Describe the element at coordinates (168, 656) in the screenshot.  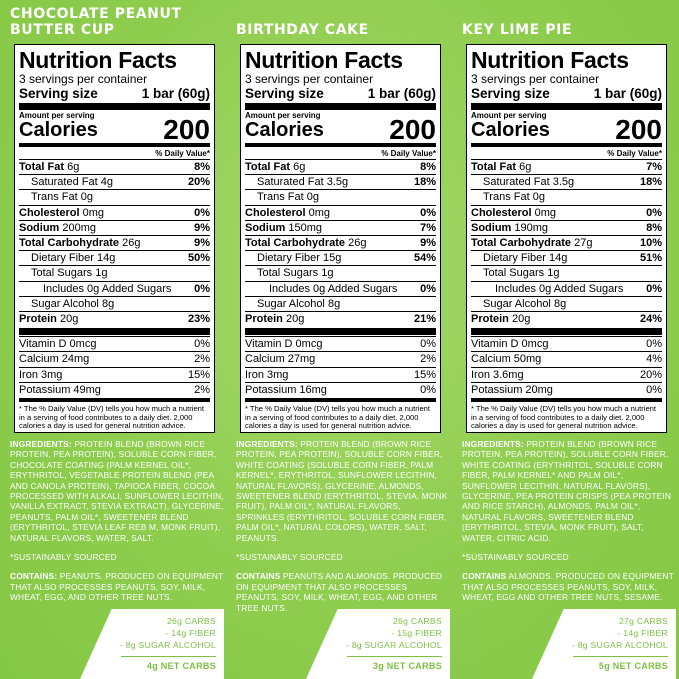
I see `net-carbs-divider` at that location.